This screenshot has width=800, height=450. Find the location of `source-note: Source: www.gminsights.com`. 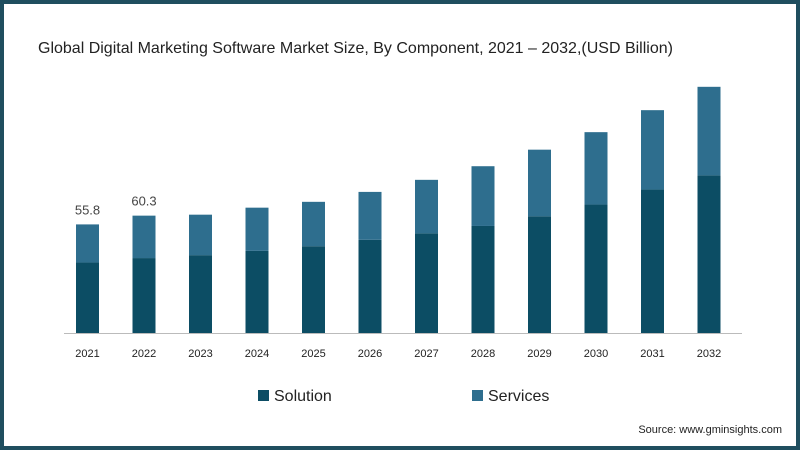

source-note: Source: www.gminsights.com is located at coordinates (710, 430).